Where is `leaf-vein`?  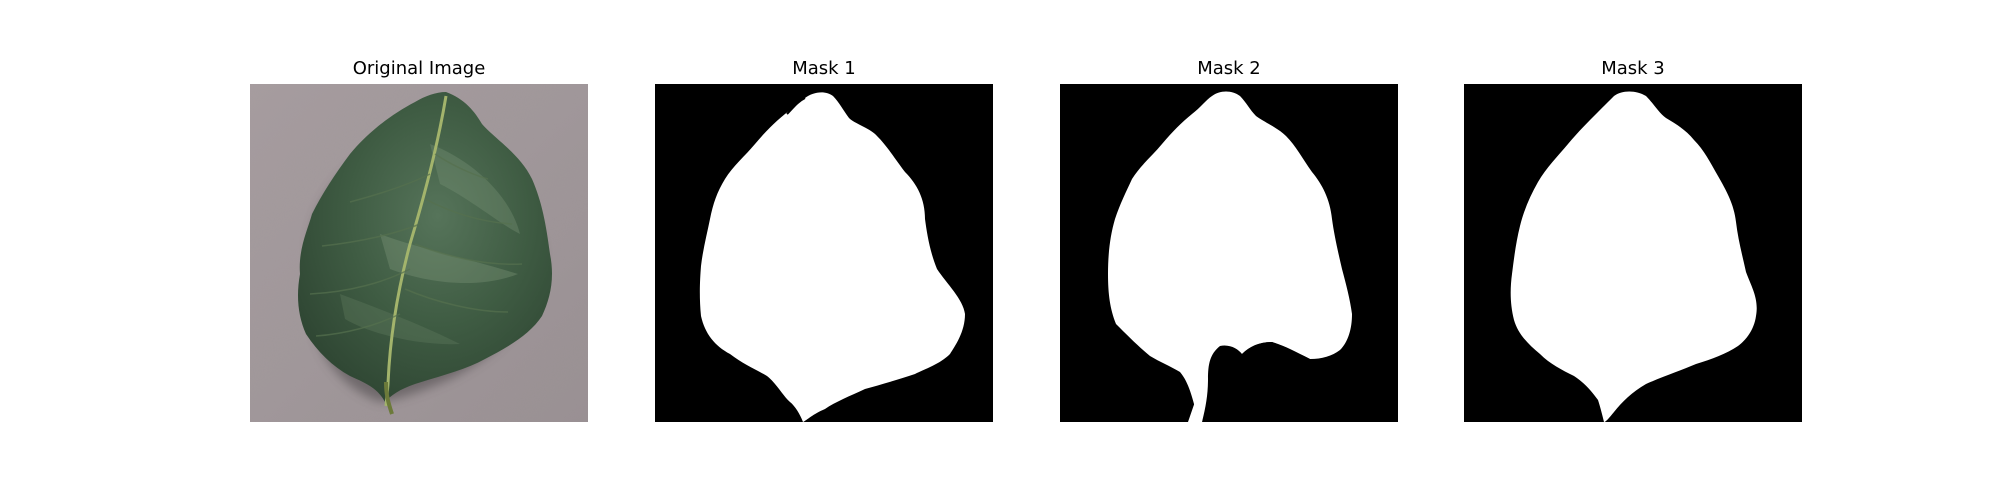
leaf-vein is located at coordinates (416, 251).